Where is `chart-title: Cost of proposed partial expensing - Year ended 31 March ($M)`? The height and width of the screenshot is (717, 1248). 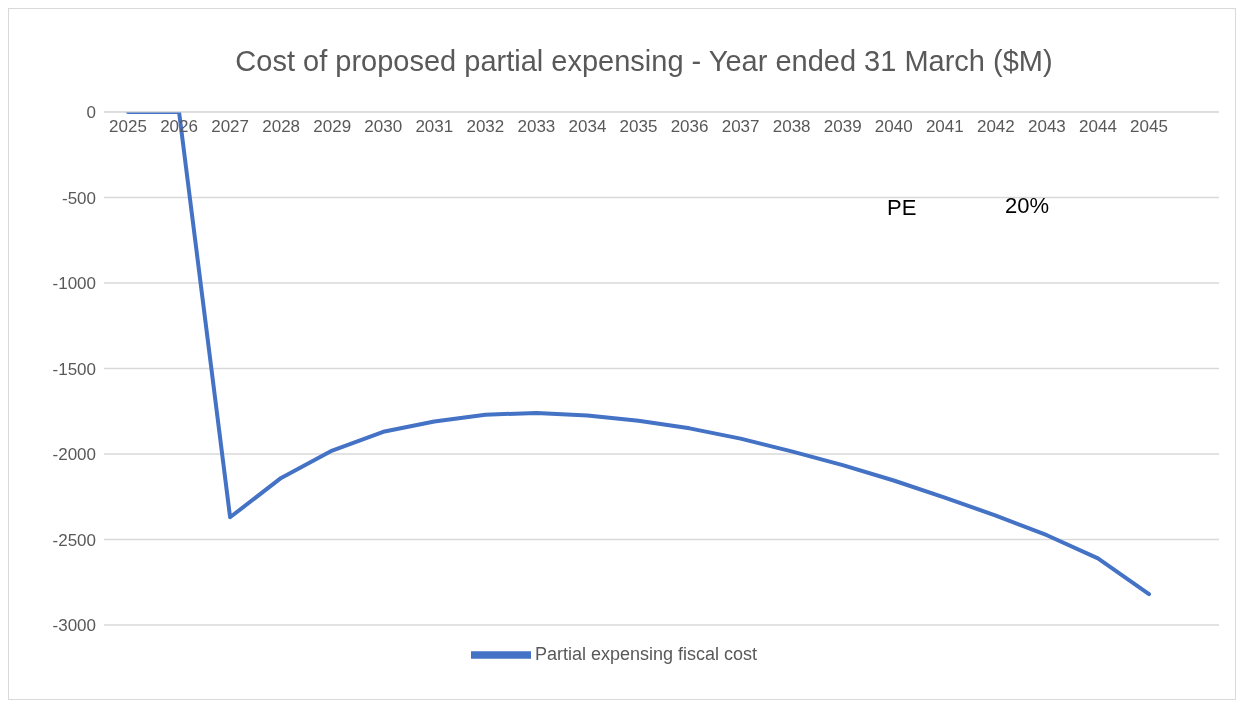
chart-title: Cost of proposed partial expensing - Year ended 31 March ($M) is located at coordinates (644, 61).